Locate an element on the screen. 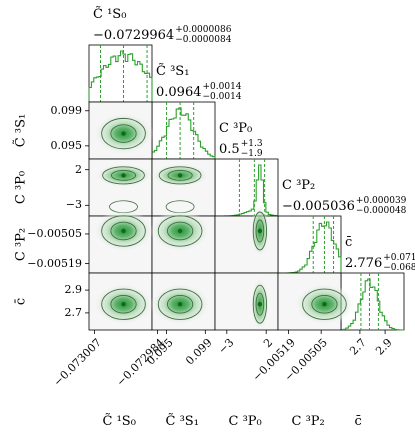  density-core-c3s1-vs-c1s0 is located at coordinates (123, 133).